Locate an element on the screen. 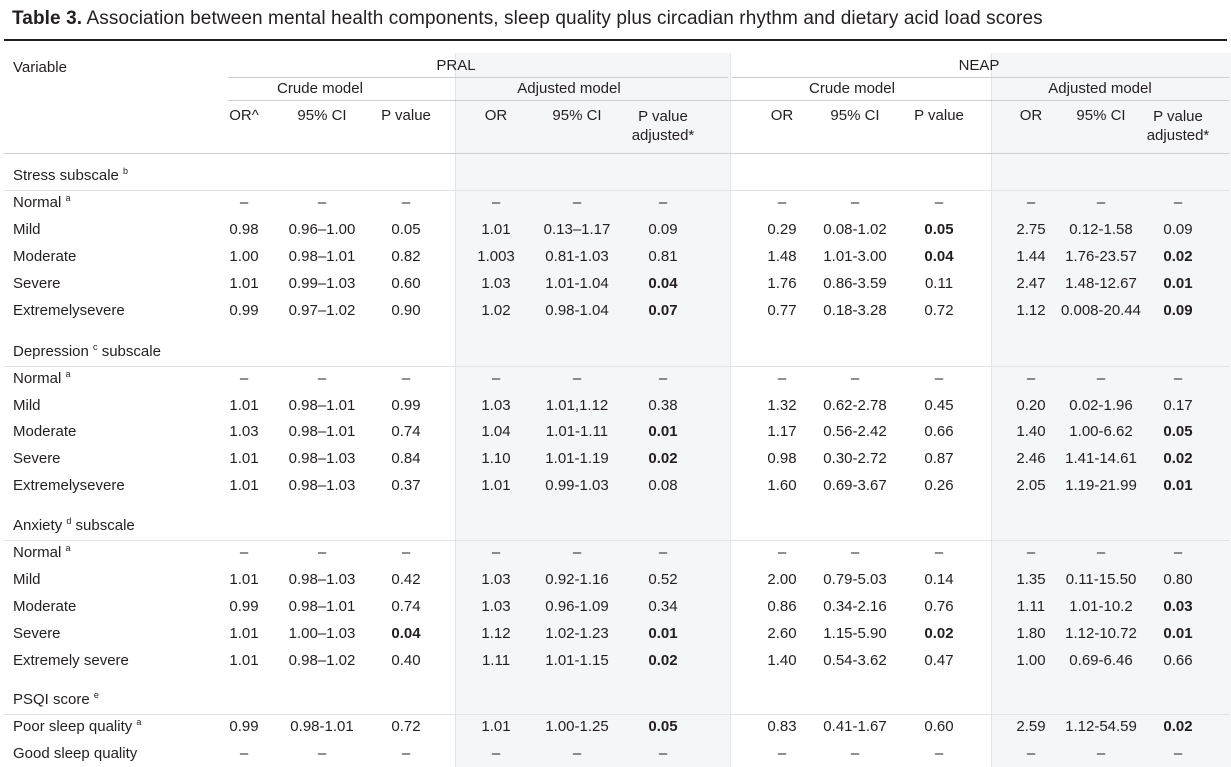 The height and width of the screenshot is (767, 1231). table-cell: 0.34 is located at coordinates (663, 606).